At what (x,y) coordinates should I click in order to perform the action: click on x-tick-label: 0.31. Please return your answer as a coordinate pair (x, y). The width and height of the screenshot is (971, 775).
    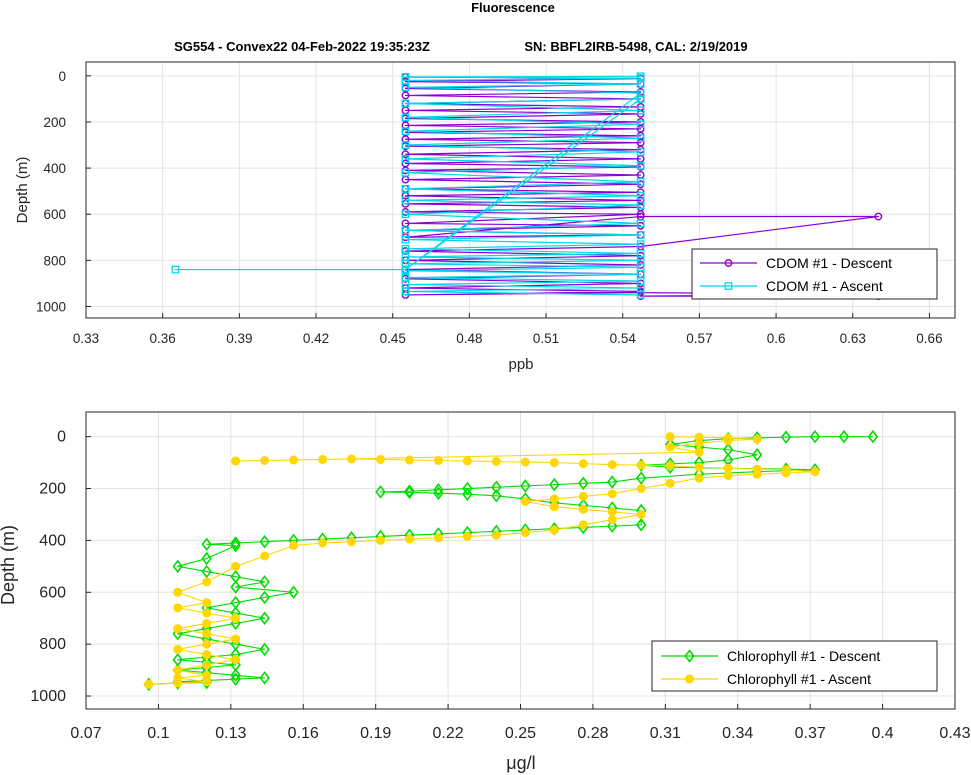
    Looking at the image, I should click on (665, 733).